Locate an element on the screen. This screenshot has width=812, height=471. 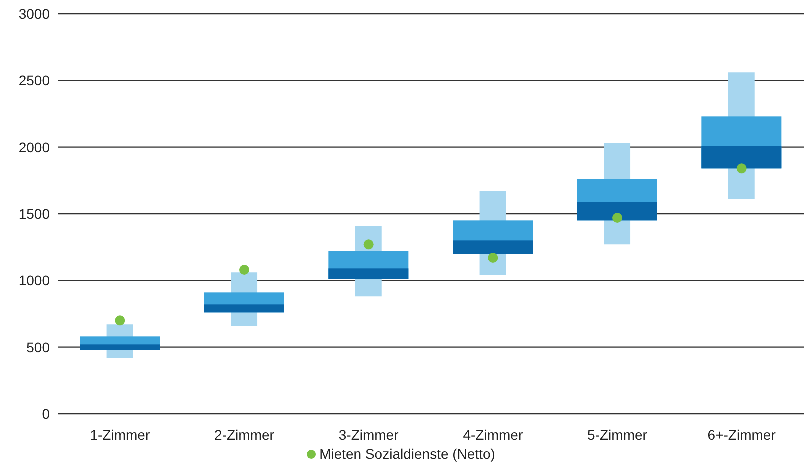
x-tick-label: 4-Zimmer is located at coordinates (493, 434).